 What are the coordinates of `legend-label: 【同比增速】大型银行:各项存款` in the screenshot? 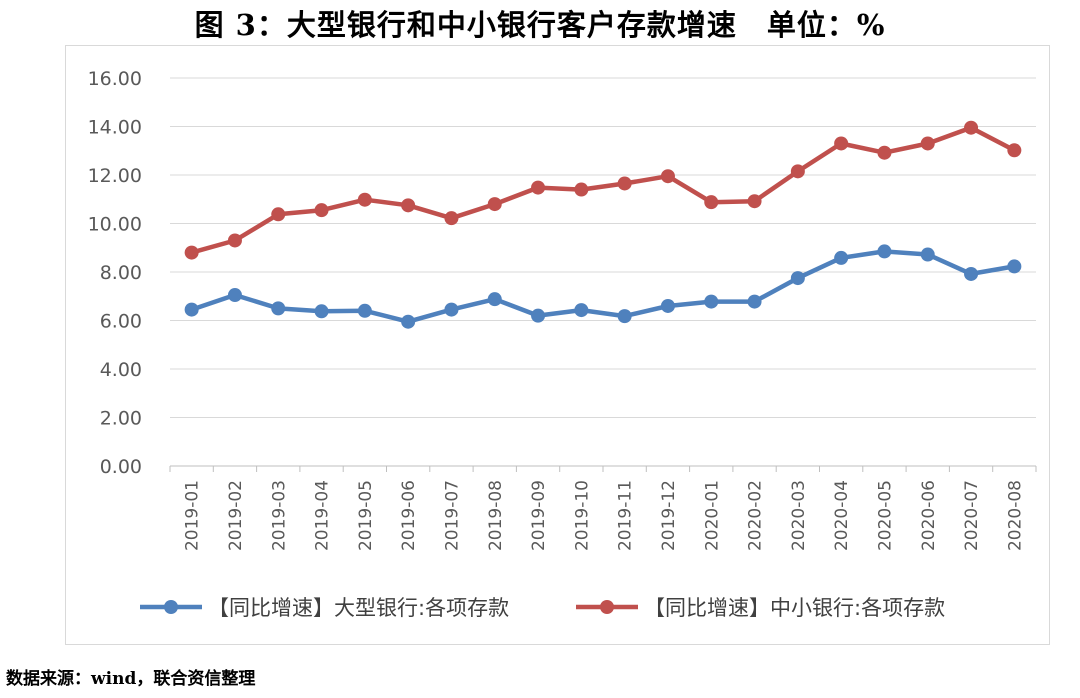 It's located at (358, 608).